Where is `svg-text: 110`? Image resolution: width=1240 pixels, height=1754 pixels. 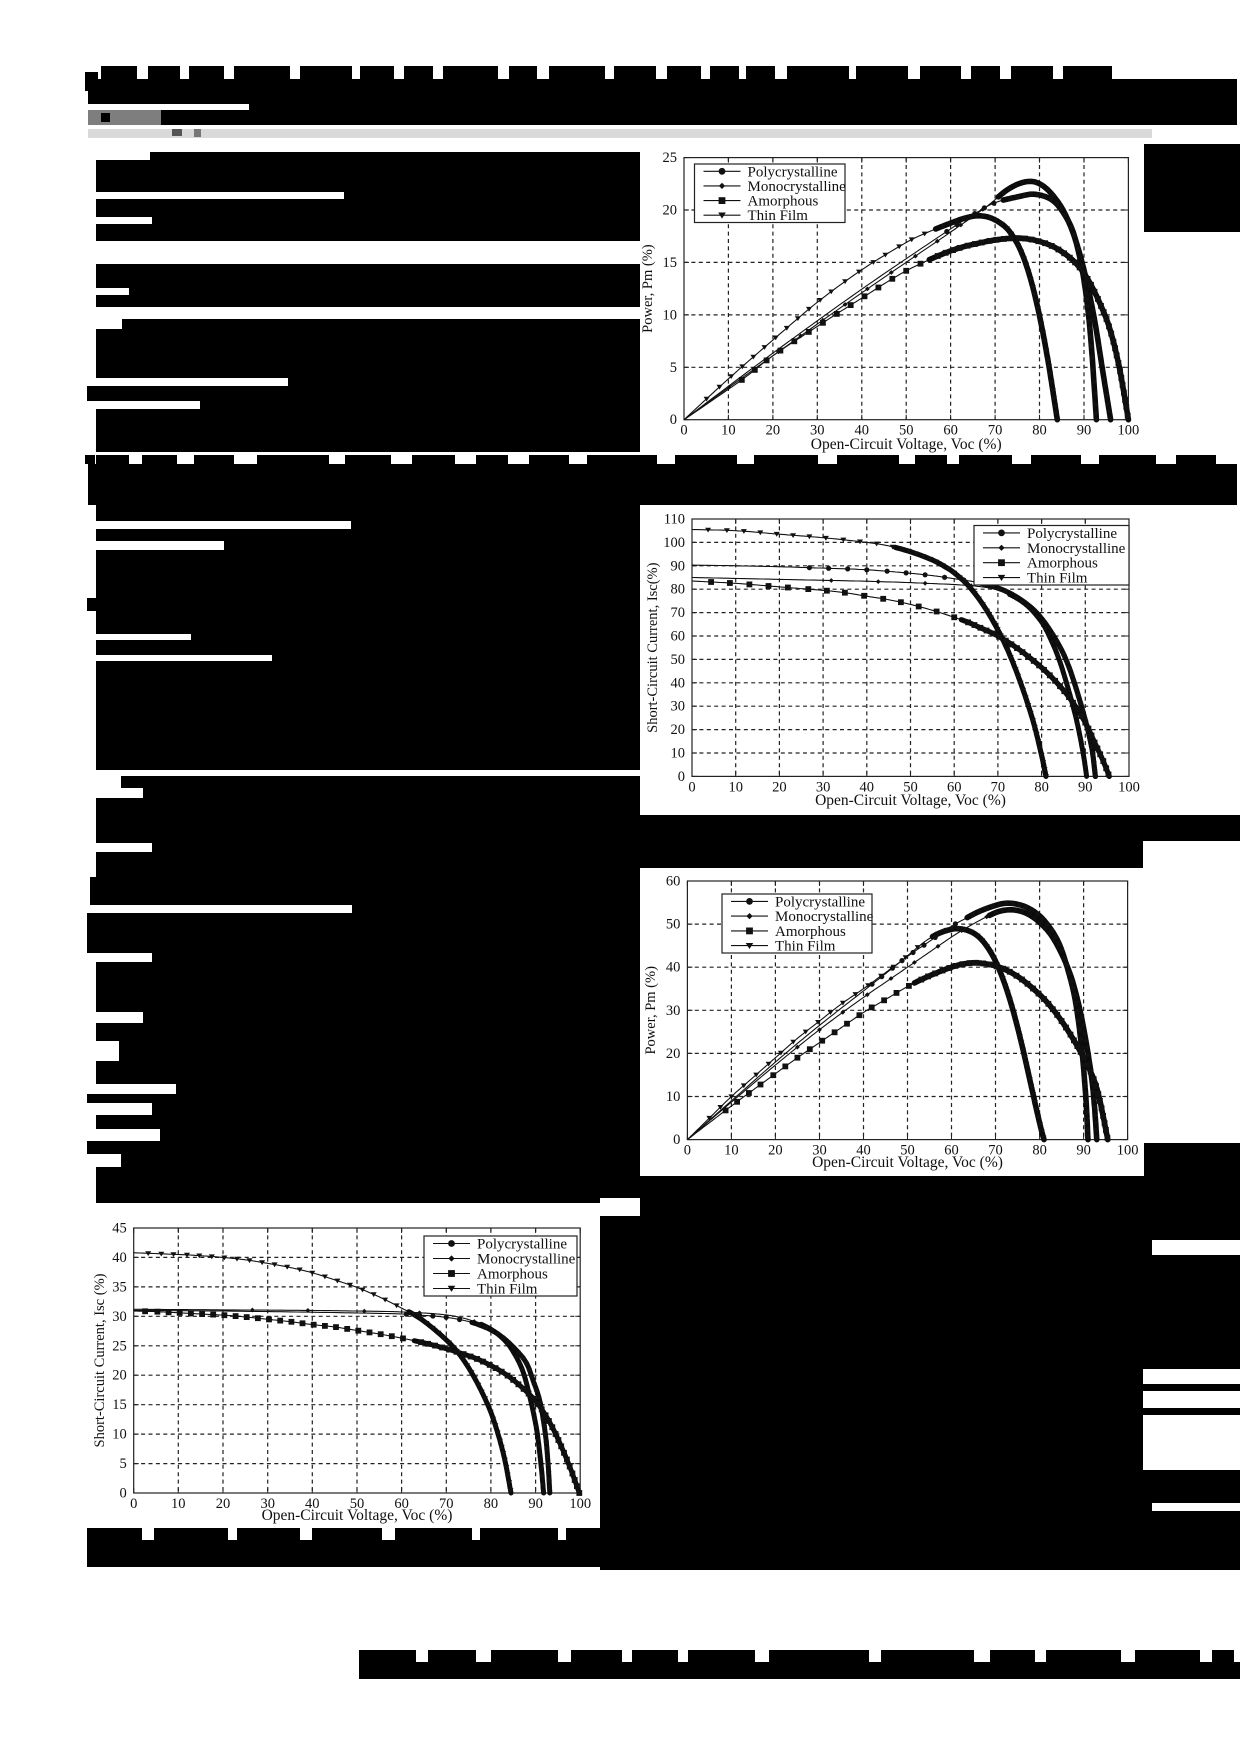
svg-text: 110 is located at coordinates (674, 520).